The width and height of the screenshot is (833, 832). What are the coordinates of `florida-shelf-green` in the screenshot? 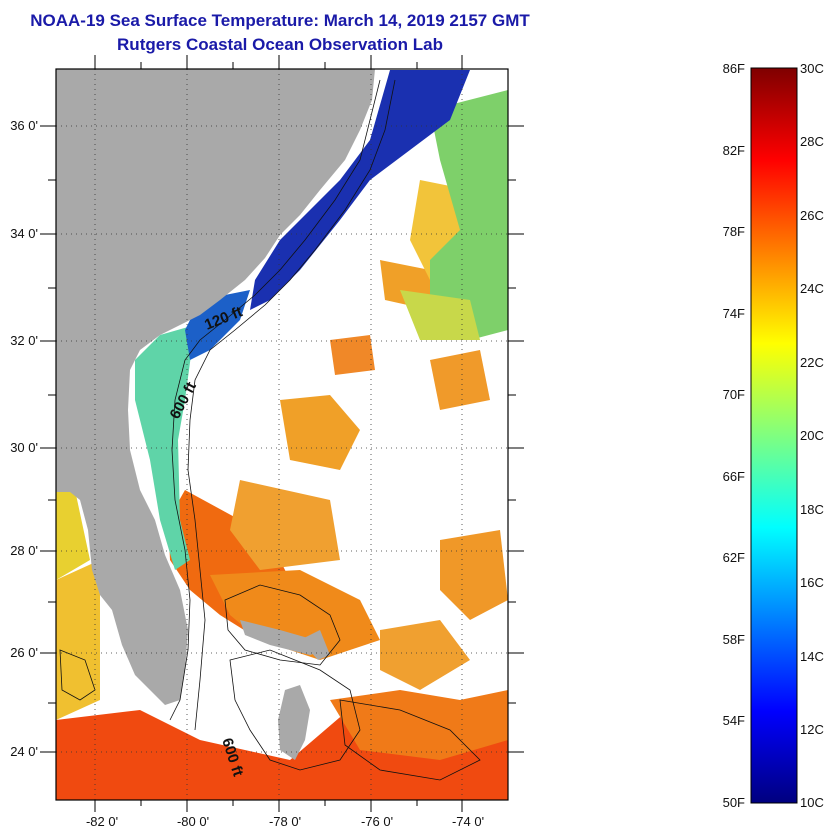 It's located at (165, 447).